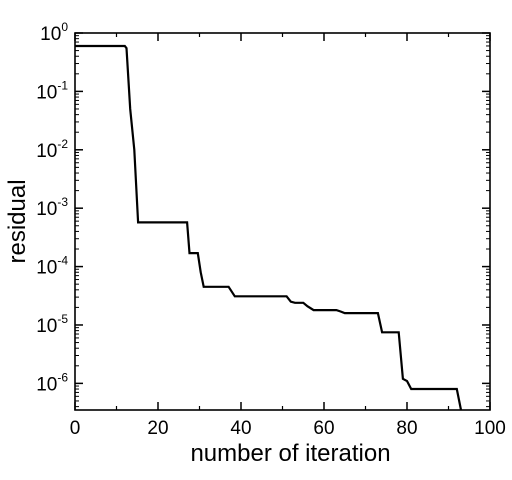 This screenshot has width=512, height=480. Describe the element at coordinates (240, 428) in the screenshot. I see `x-tick-label: 40` at that location.